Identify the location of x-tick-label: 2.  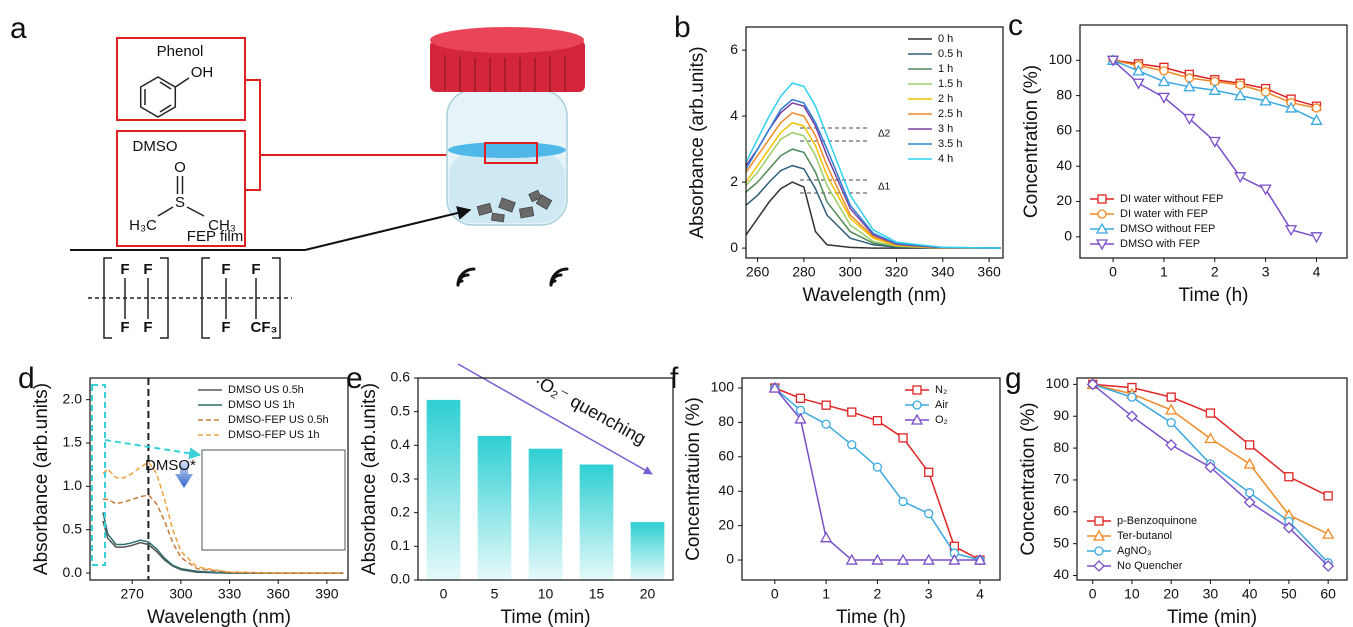
(878, 594).